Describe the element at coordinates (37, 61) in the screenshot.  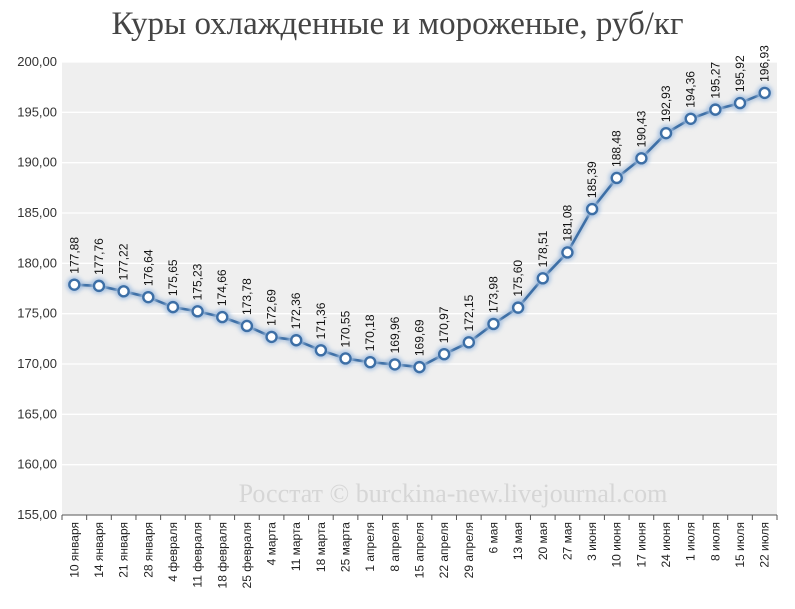
I see `y-tick-label: 200,00` at that location.